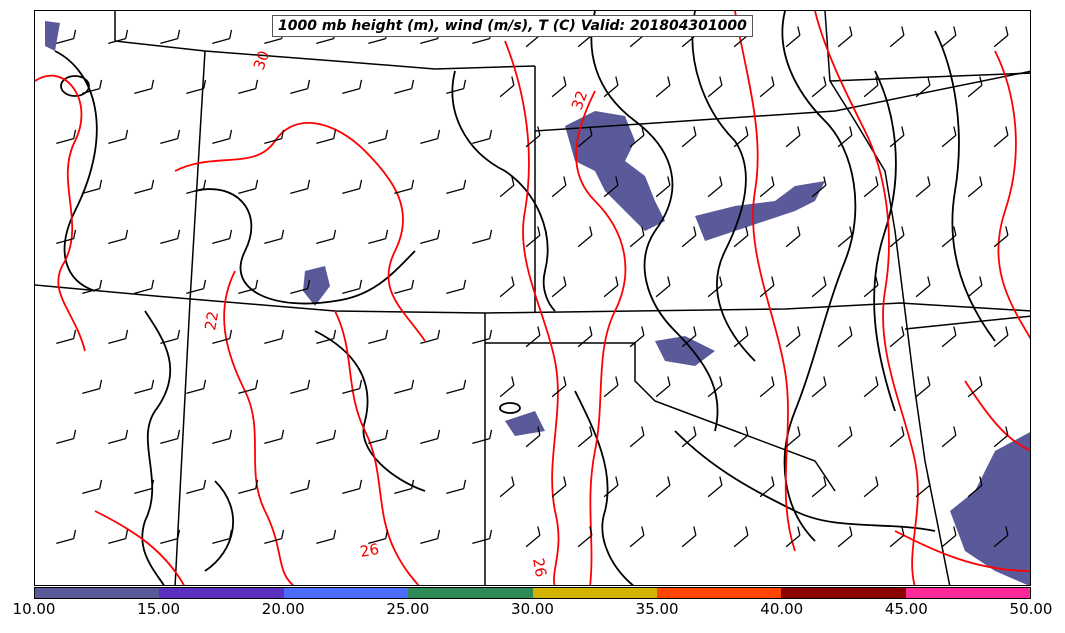 Image resolution: width=1065 pixels, height=633 pixels. What do you see at coordinates (906, 609) in the screenshot?
I see `colorbar-tick-label: 45.00` at bounding box center [906, 609].